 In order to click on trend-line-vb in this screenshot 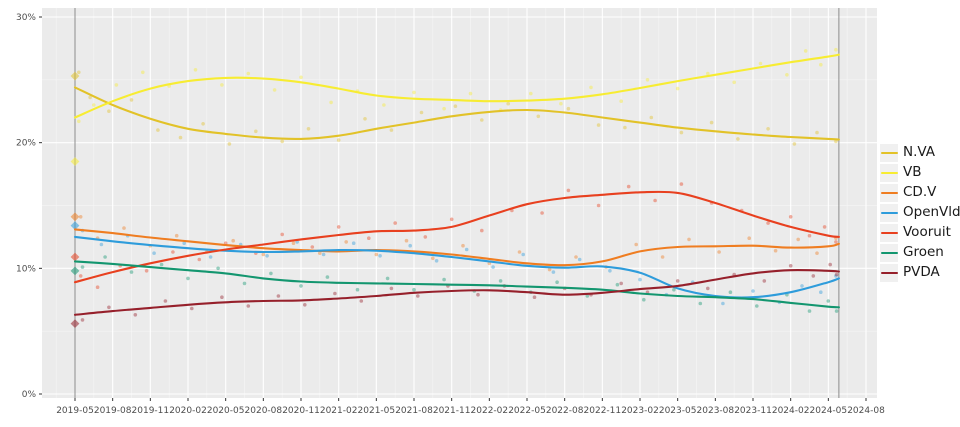, I will do `click(456, 86)`.